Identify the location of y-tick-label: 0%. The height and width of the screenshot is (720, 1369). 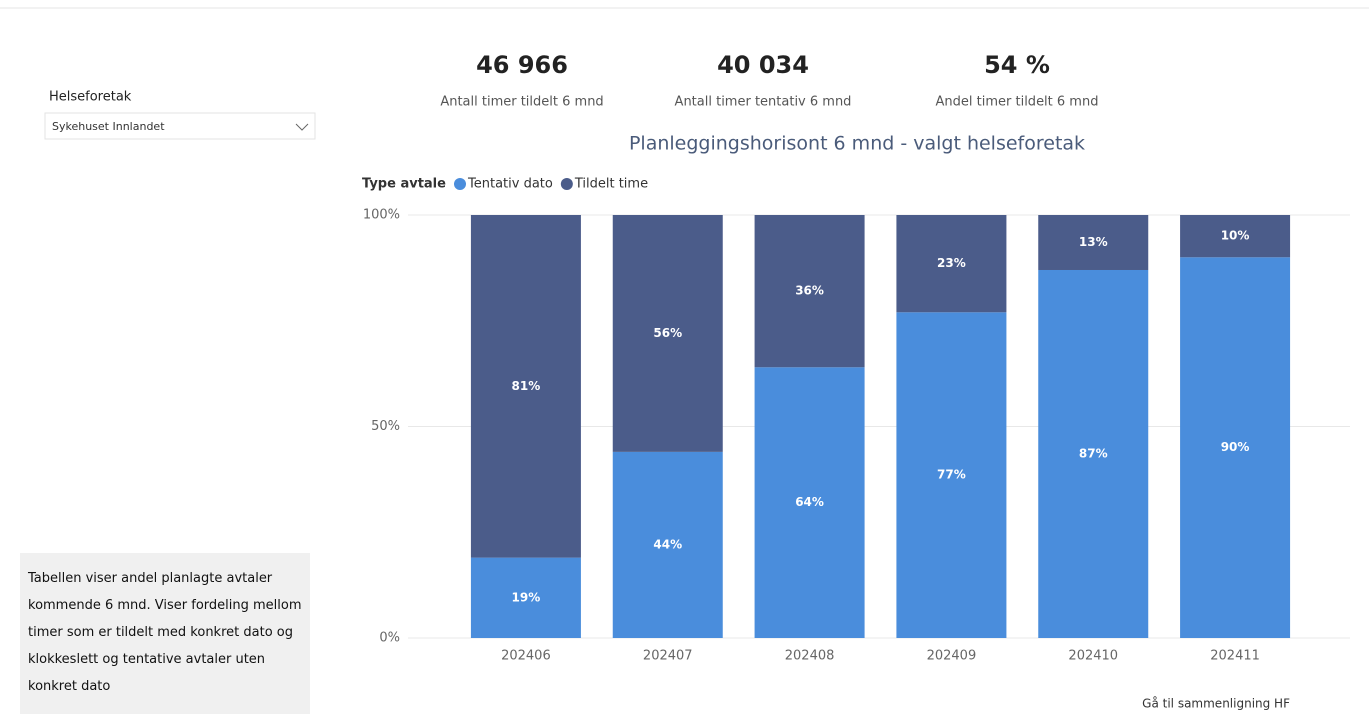
(389, 638).